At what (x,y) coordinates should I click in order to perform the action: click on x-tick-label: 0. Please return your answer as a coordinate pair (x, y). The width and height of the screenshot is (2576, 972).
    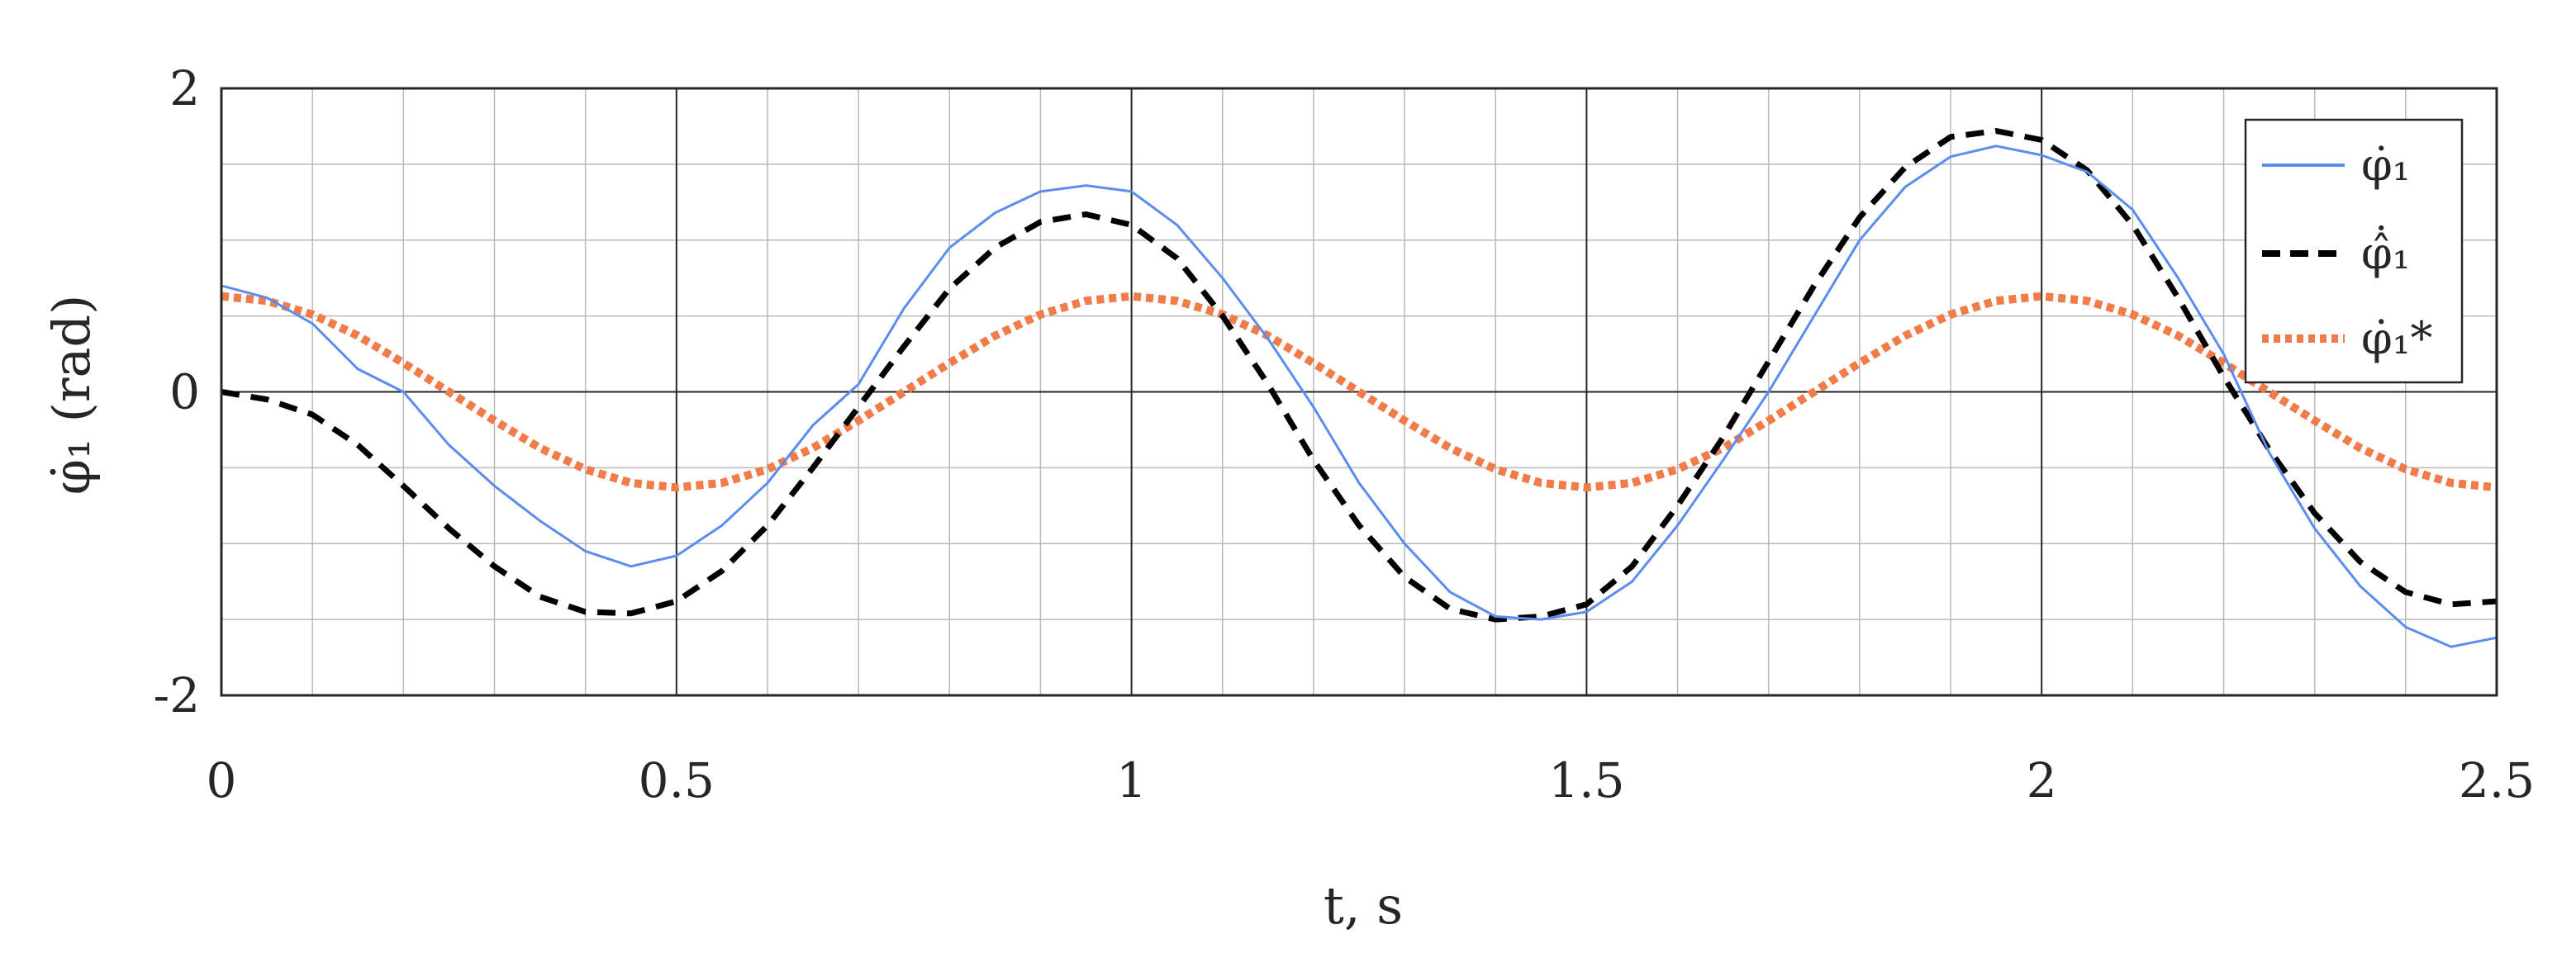
    Looking at the image, I should click on (222, 780).